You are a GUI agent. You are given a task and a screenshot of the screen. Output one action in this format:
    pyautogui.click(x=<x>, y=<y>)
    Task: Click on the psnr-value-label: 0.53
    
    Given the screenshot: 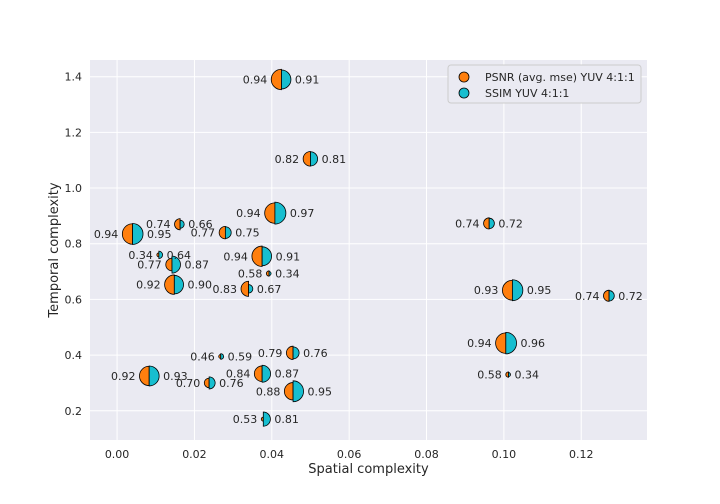 What is the action you would take?
    pyautogui.click(x=245, y=419)
    